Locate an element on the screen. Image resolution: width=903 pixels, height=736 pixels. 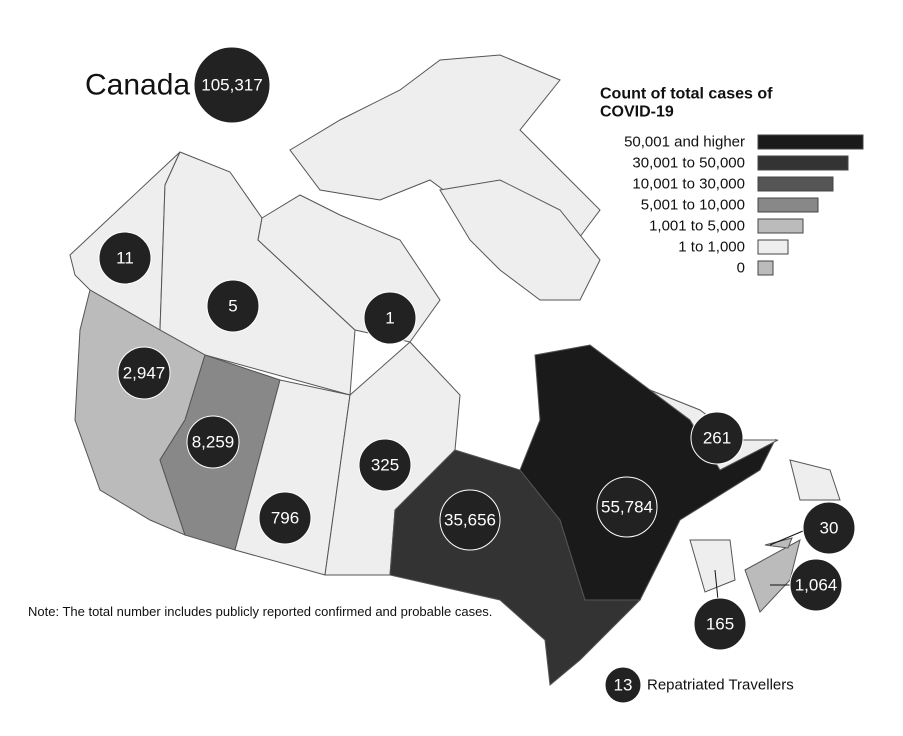
region-count: 55,784 is located at coordinates (627, 507).